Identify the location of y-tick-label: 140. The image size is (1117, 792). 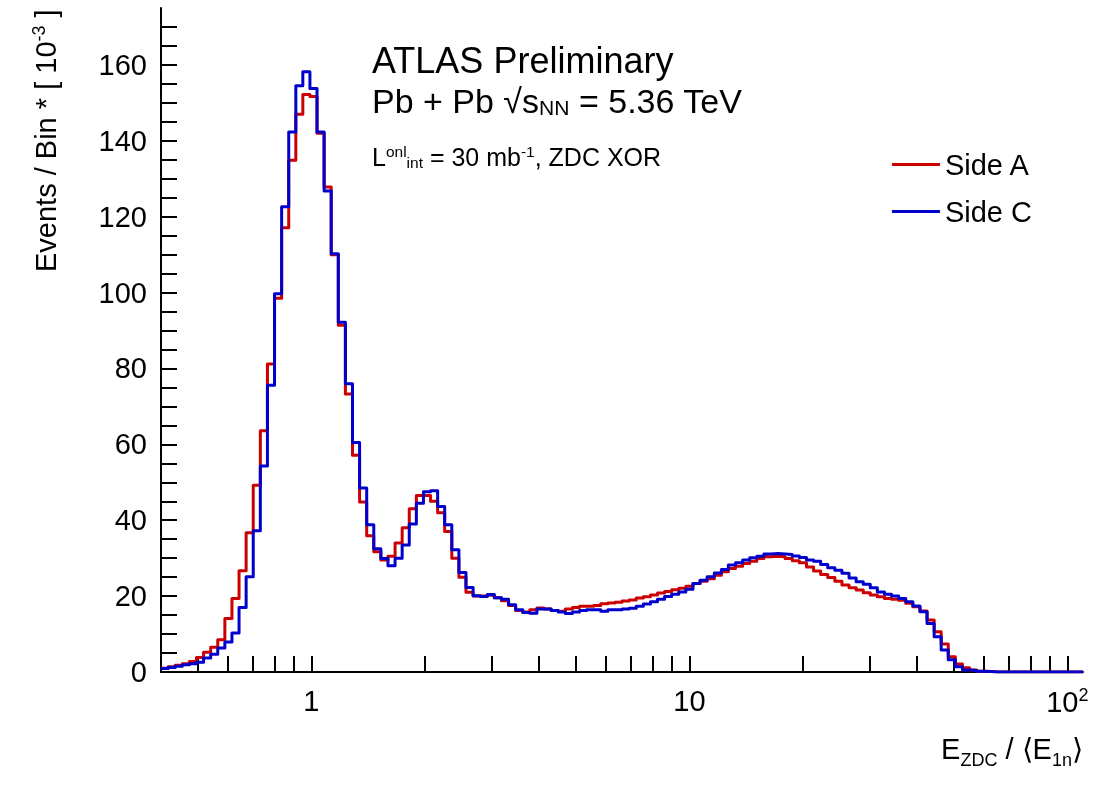
(122, 140).